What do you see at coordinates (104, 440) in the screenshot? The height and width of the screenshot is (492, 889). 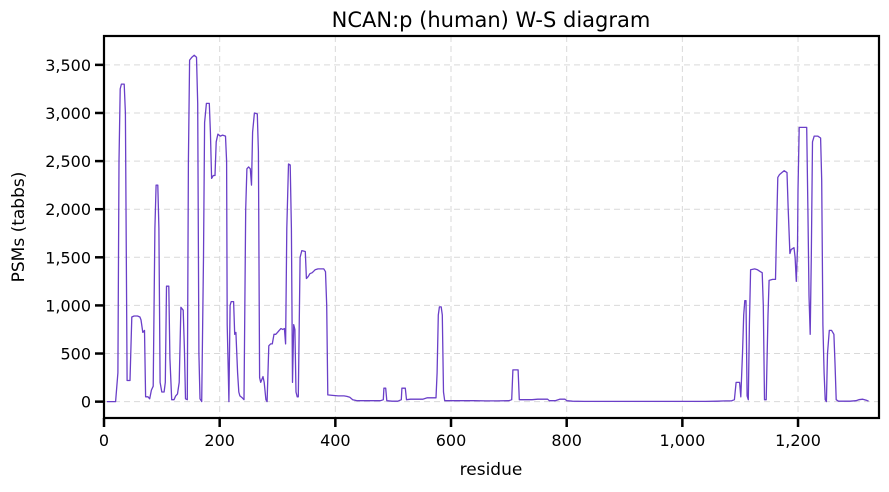 I see `x-tick-label: 0` at bounding box center [104, 440].